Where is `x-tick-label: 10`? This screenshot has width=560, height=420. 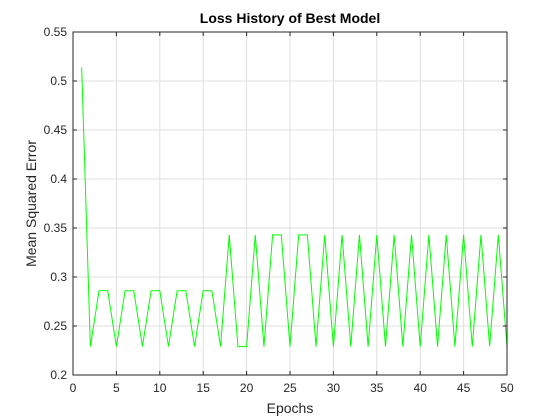 x-tick-label: 10 is located at coordinates (160, 388).